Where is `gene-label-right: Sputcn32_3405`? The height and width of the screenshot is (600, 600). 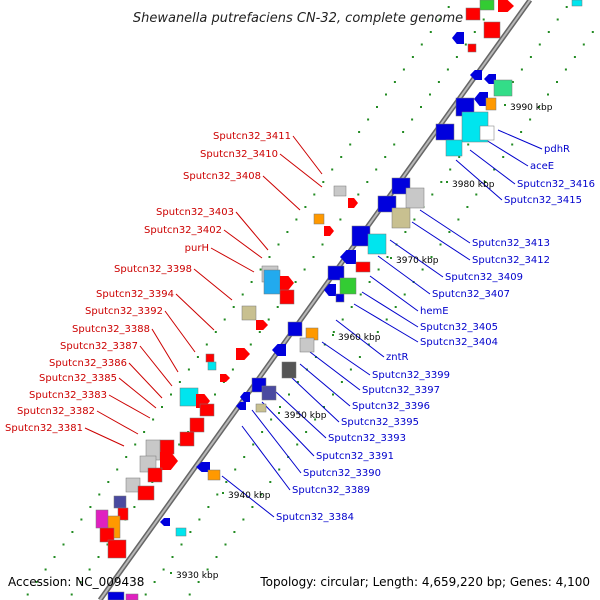
gene-label-right: Sputcn32_3405 is located at coordinates (459, 327).